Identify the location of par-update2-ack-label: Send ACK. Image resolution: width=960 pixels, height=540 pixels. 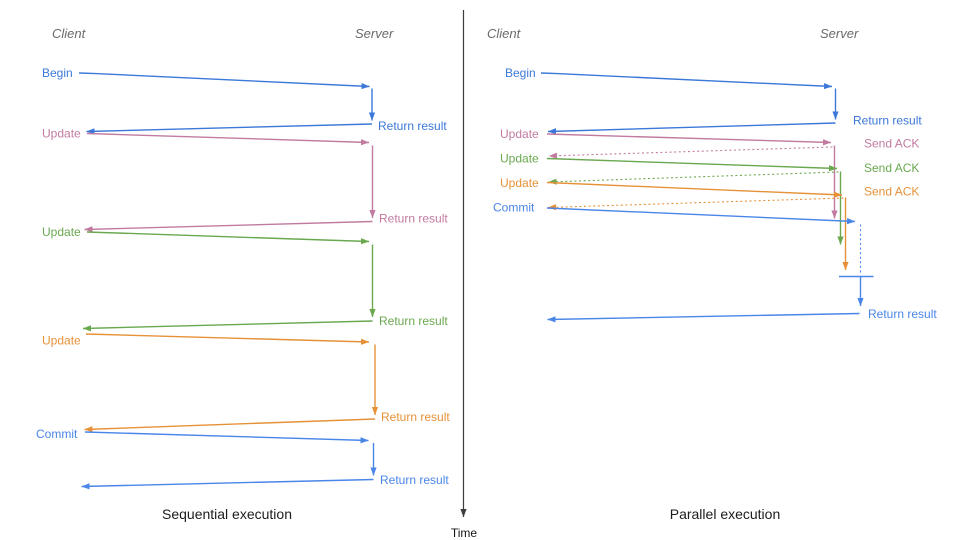
(891, 168).